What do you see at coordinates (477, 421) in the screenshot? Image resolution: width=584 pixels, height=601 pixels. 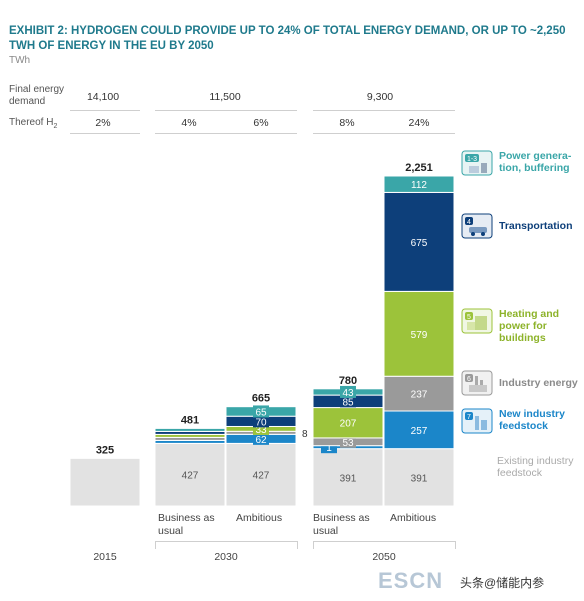 I see `feedstock-icon: 7` at bounding box center [477, 421].